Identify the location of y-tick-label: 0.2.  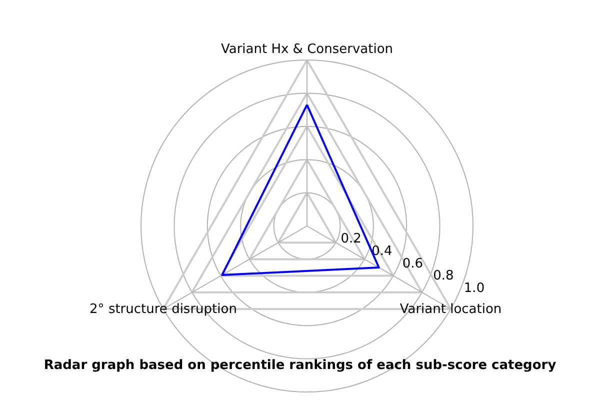
(351, 238).